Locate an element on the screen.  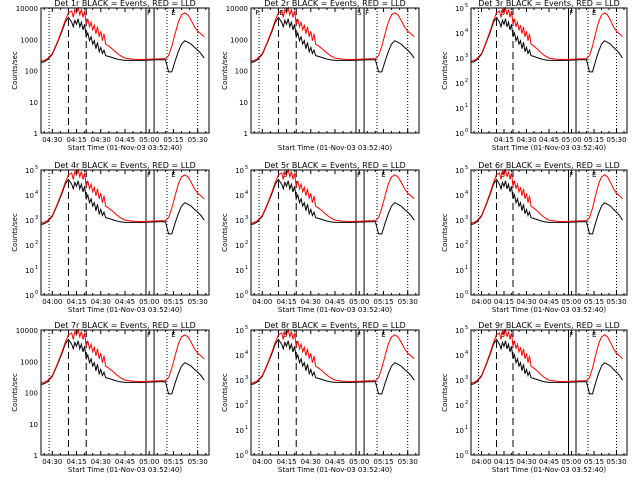
panel-title: Det 3r BLACK = Events, RED = LLD is located at coordinates (549, 4).